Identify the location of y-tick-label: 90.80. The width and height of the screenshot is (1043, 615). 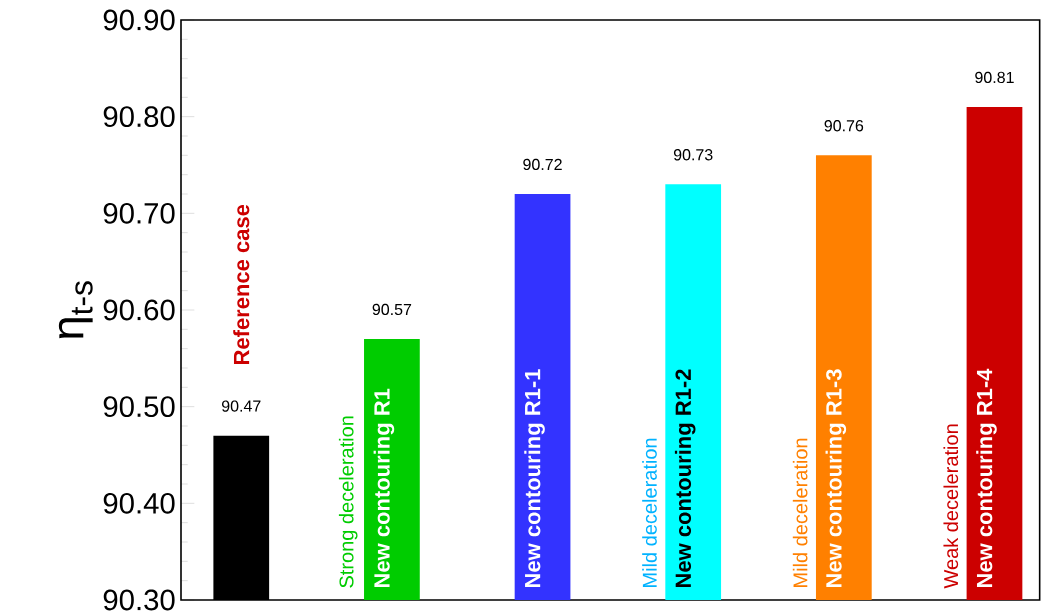
(139, 117).